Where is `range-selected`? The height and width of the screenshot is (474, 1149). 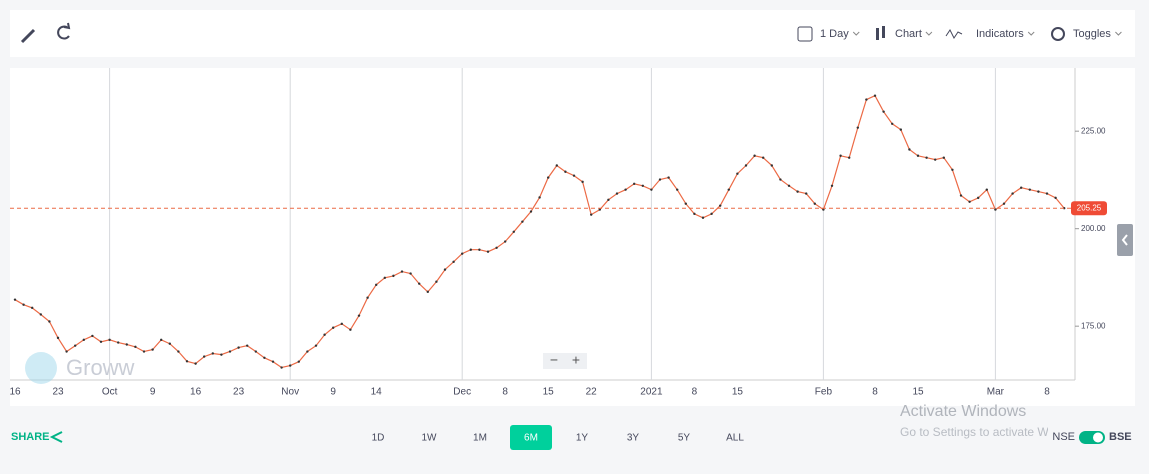 range-selected is located at coordinates (531, 437).